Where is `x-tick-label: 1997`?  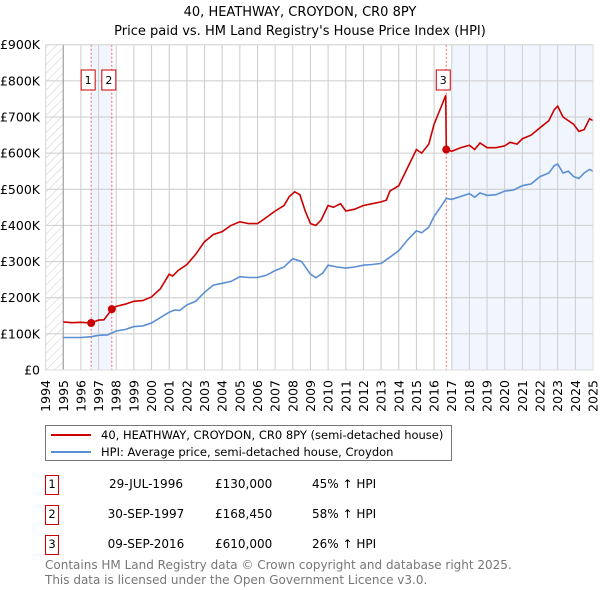
x-tick-label: 1997 is located at coordinates (98, 396).